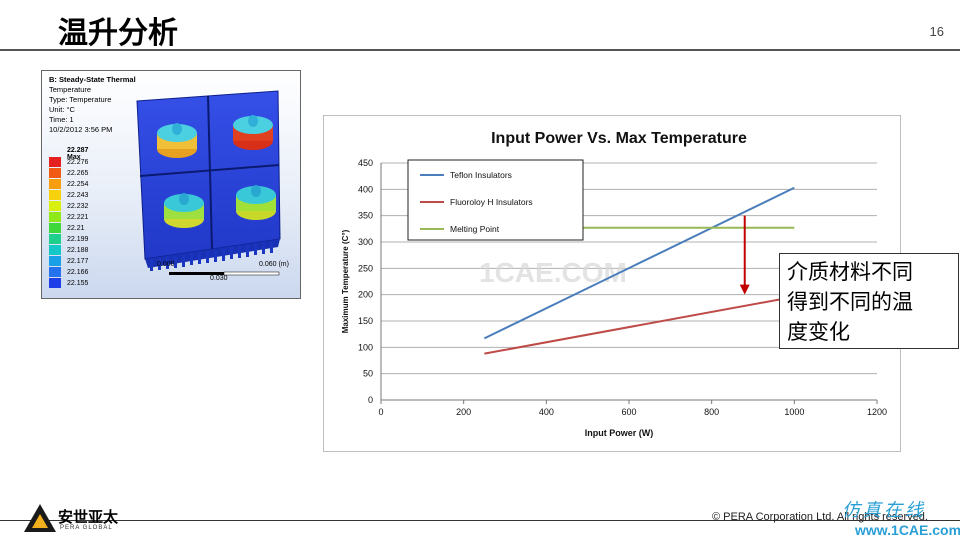 This screenshot has height=540, width=960. I want to click on callout-box: 介质材料不同 得到不同的温 度变化, so click(869, 301).